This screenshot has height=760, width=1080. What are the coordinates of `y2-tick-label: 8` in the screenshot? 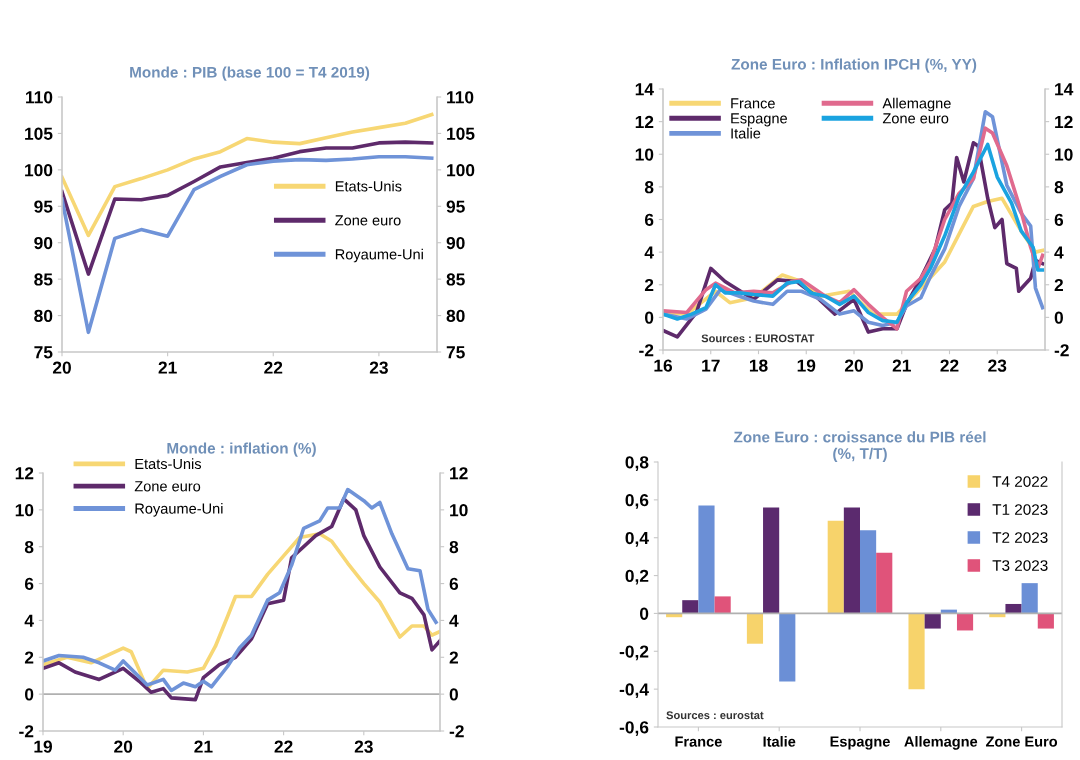 It's located at (454, 547).